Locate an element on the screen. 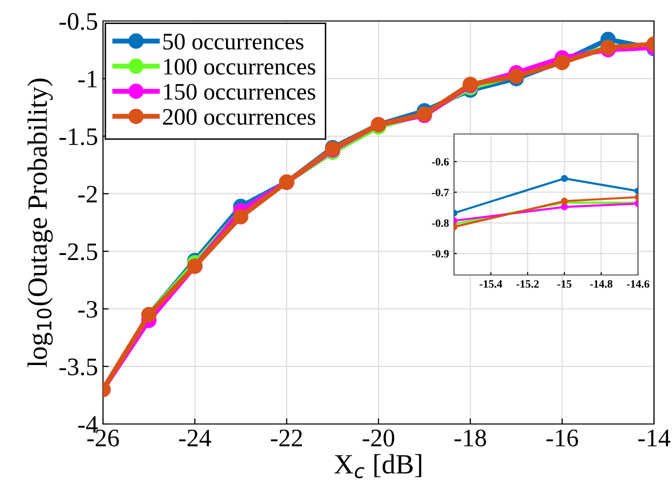 The image size is (672, 498). point is located at coordinates (240, 216).